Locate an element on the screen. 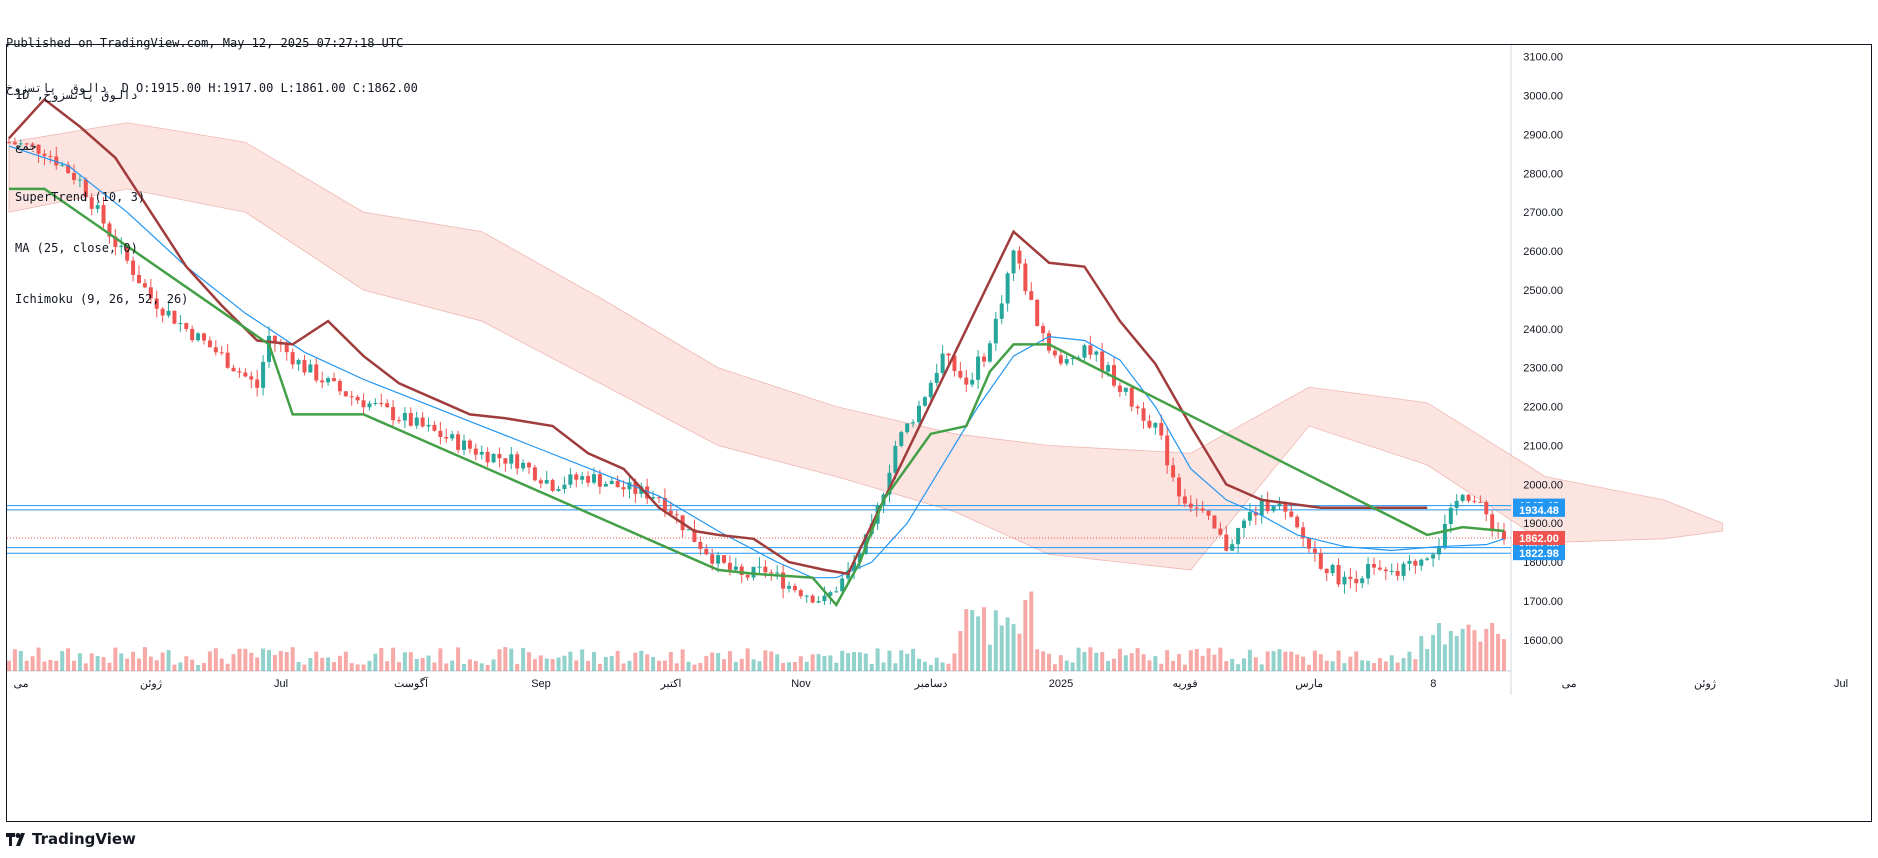 The width and height of the screenshot is (1878, 858). x-tick-label: دسامبر is located at coordinates (931, 684).